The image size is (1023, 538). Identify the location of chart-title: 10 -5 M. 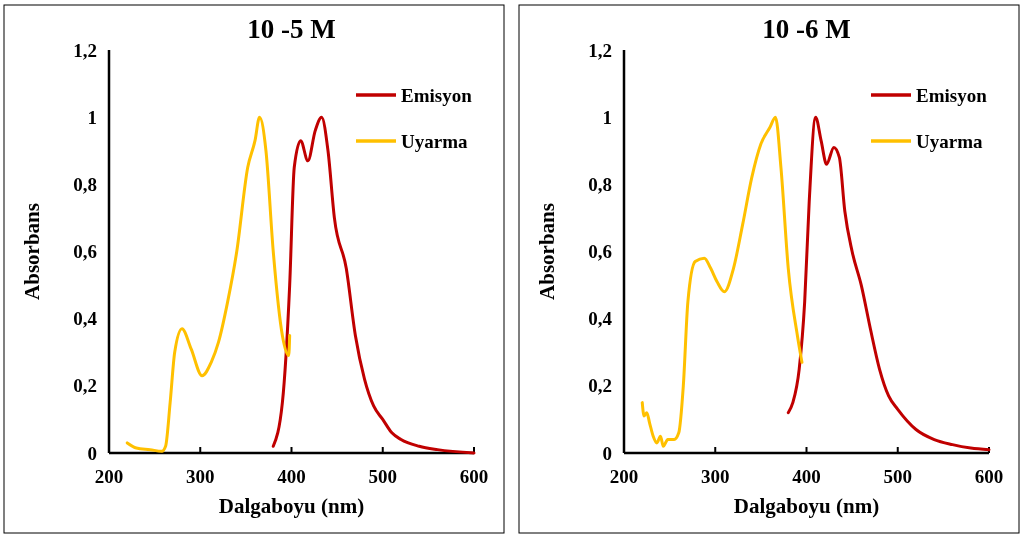
(291, 29).